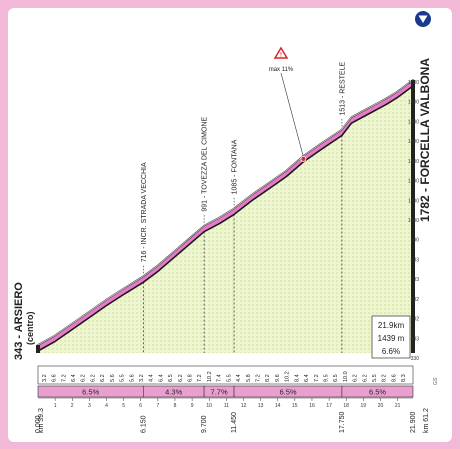 The width and height of the screenshot is (460, 449). Describe the element at coordinates (89, 406) in the screenshot. I see `km-tick-label: 3` at that location.